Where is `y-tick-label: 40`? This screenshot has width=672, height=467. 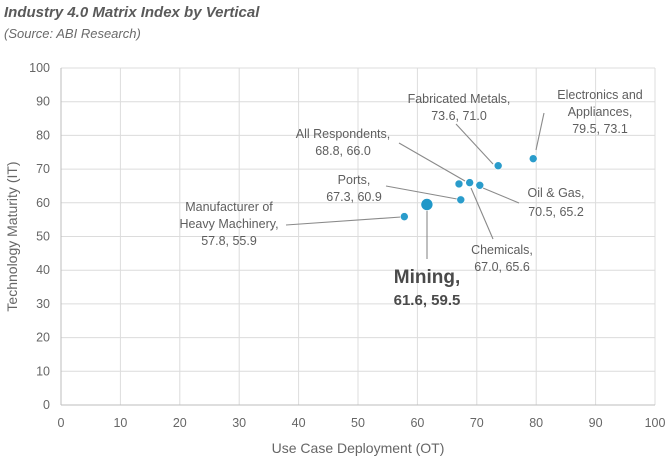
y-tick-label: 40 is located at coordinates (43, 270).